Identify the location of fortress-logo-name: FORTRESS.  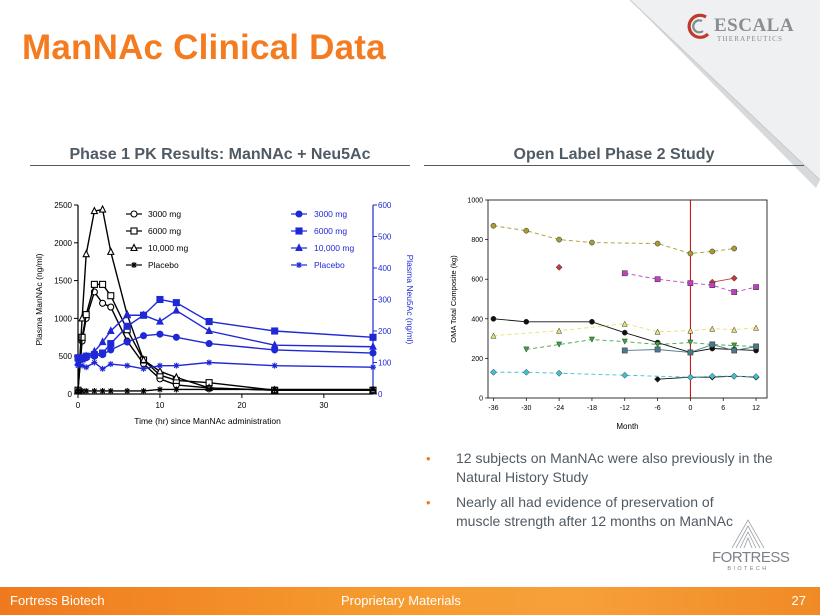
(751, 557).